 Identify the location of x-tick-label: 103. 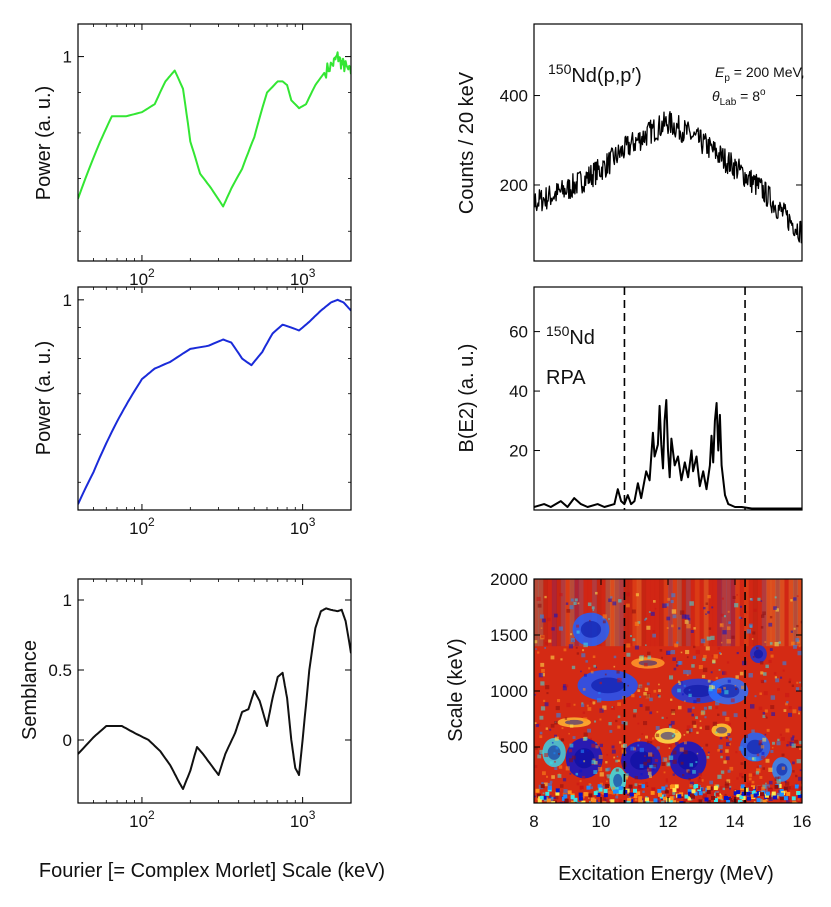
(303, 526).